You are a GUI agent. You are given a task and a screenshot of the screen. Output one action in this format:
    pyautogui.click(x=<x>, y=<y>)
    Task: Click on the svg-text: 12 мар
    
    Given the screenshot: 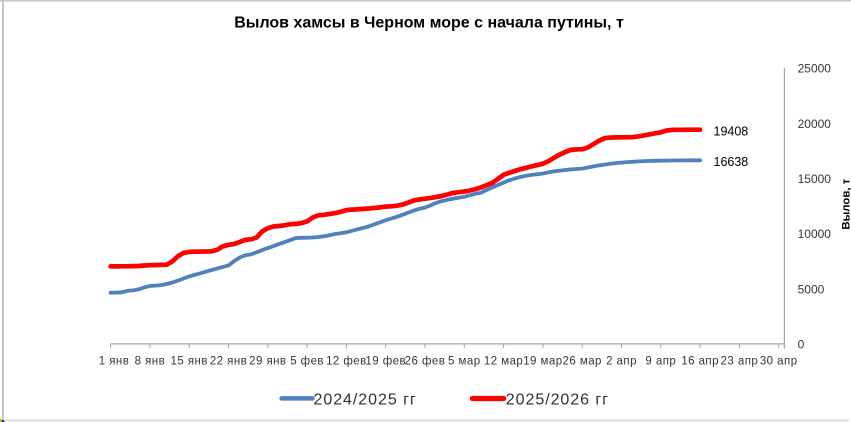 What is the action you would take?
    pyautogui.click(x=503, y=362)
    